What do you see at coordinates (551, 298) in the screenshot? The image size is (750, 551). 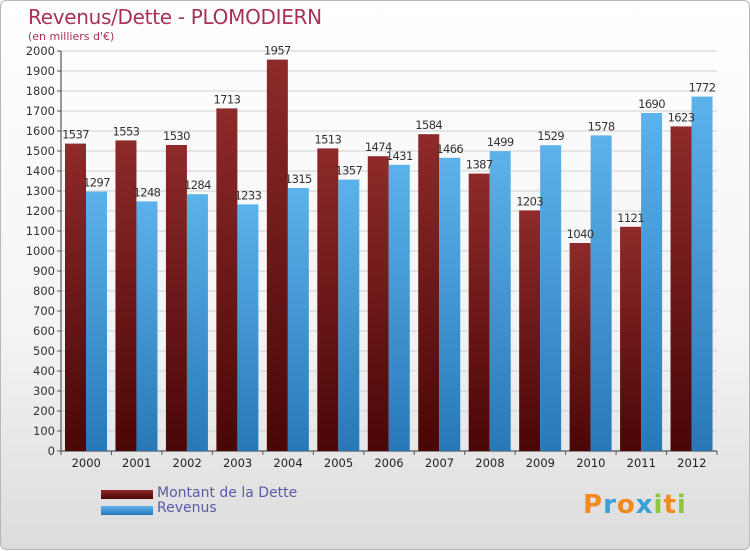 I see `bar-revenus-2009` at bounding box center [551, 298].